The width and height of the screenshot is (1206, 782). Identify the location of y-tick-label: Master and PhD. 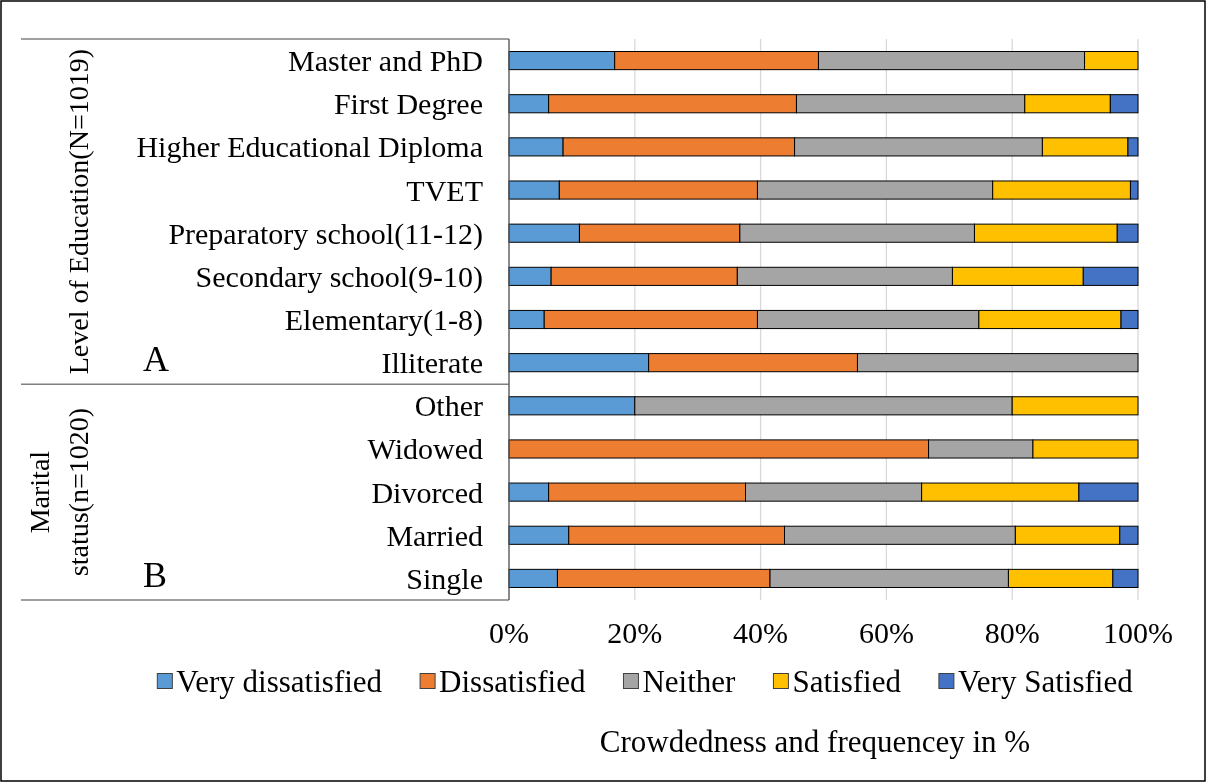
(385, 61).